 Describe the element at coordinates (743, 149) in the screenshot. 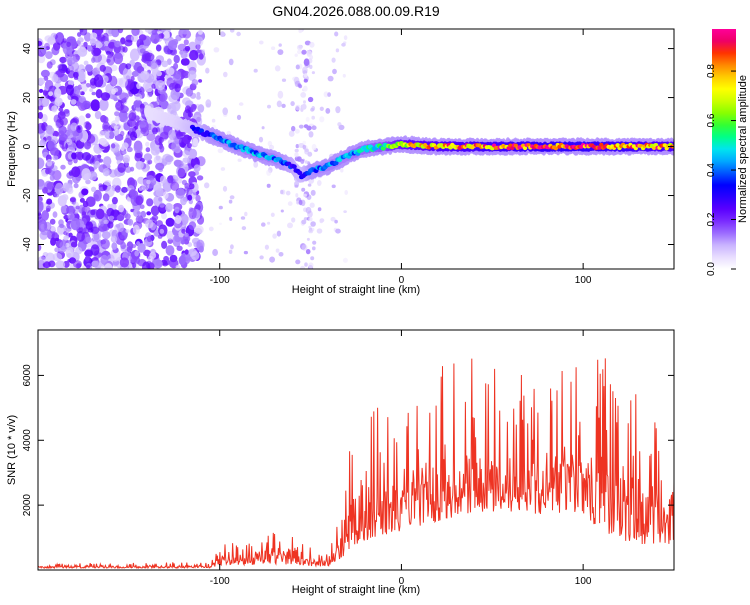

I see `colorbar-label: Normalized spectral amplitude` at that location.